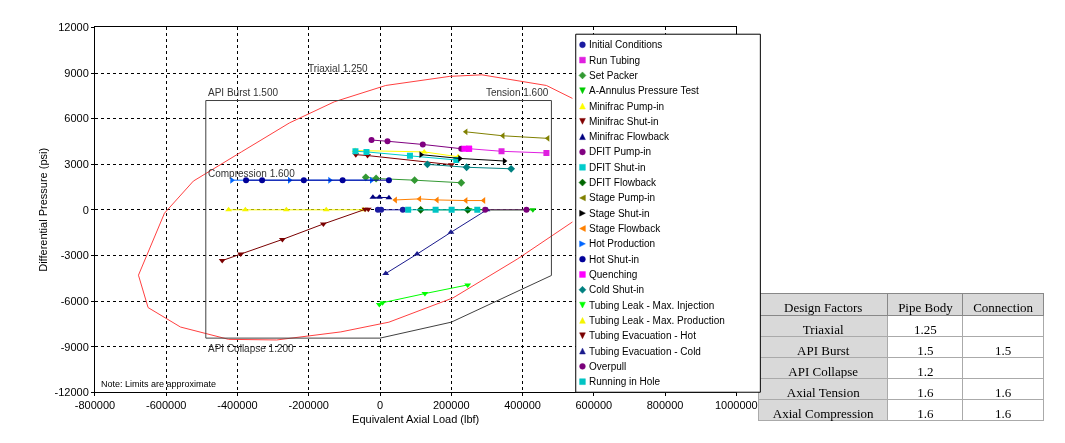  Describe the element at coordinates (1003, 307) in the screenshot. I see `category-label: Connection` at that location.